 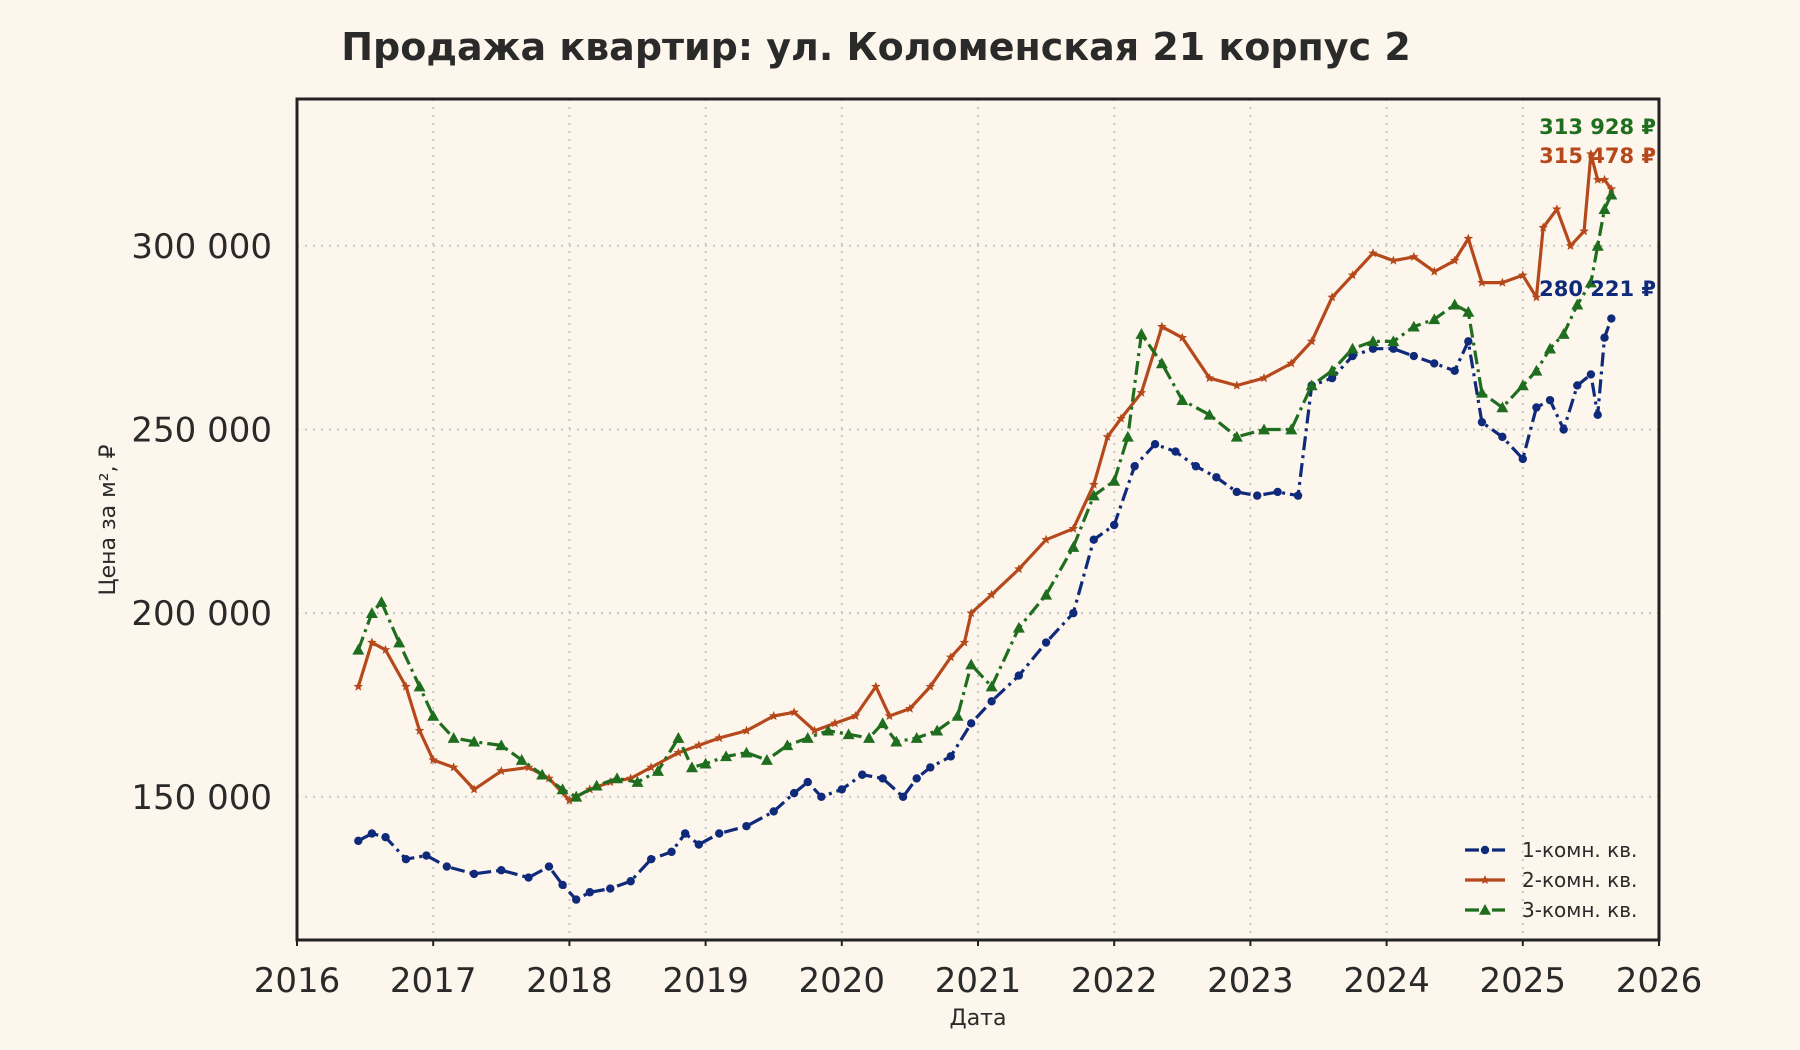 I want to click on legend-entry-label: 1-комн. кв., so click(x=1579, y=850).